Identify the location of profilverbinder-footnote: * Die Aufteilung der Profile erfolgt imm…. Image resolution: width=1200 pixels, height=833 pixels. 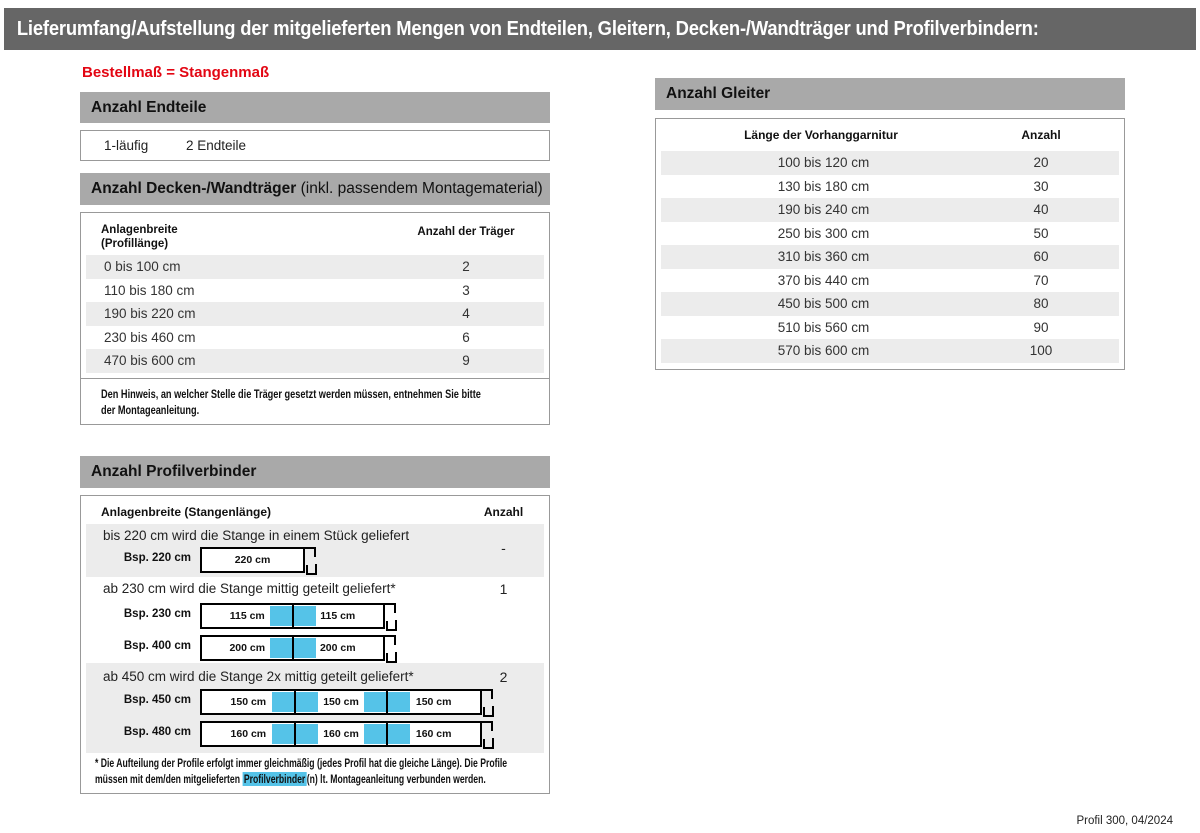
(301, 771).